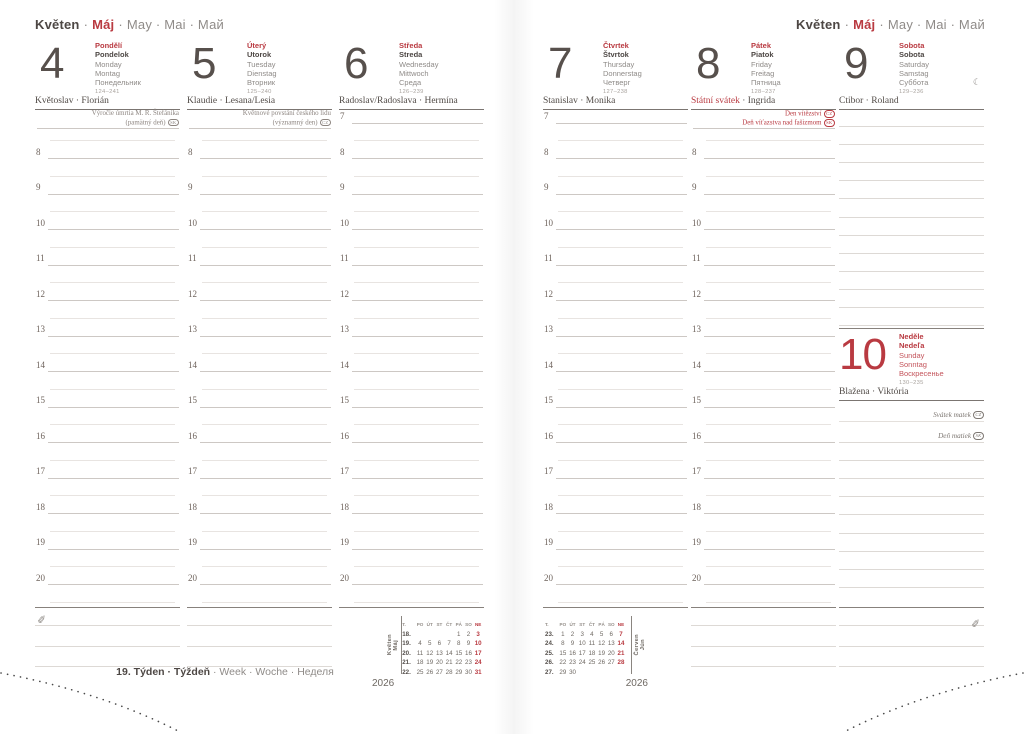 The height and width of the screenshot is (734, 1024). I want to click on day-name-label: Thursday, so click(619, 64).